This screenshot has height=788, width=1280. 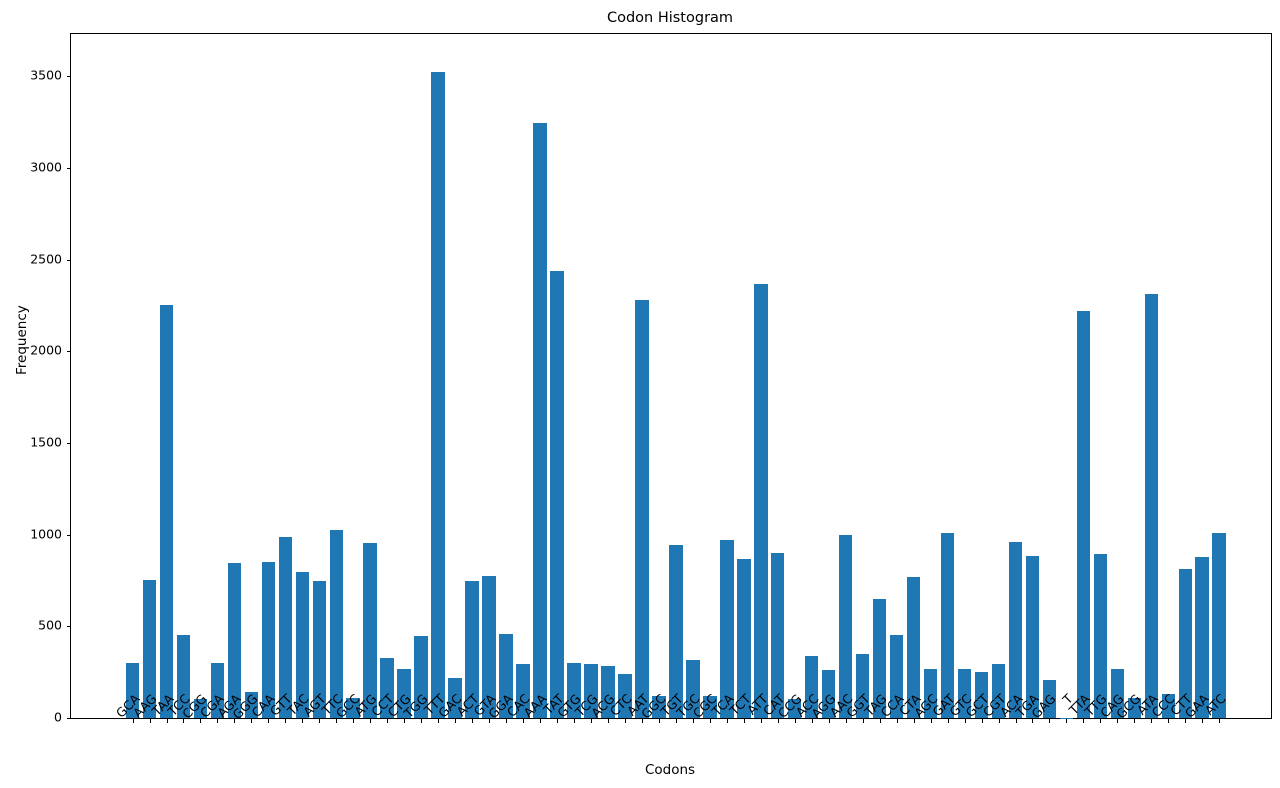 What do you see at coordinates (676, 631) in the screenshot?
I see `bar-TGT` at bounding box center [676, 631].